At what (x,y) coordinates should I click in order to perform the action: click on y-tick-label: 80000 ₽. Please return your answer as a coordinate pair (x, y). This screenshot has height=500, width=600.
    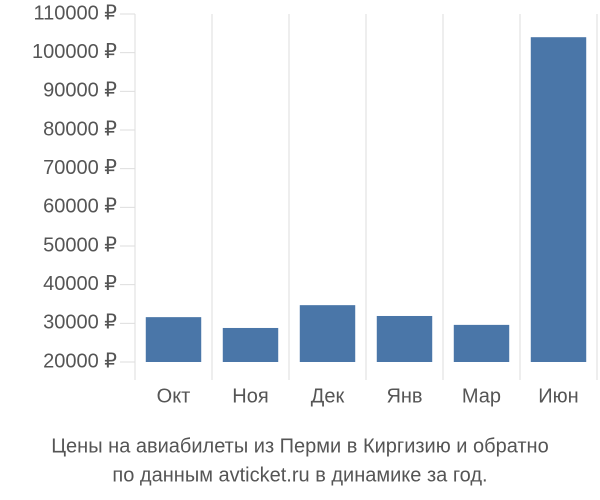
    Looking at the image, I should click on (80, 129).